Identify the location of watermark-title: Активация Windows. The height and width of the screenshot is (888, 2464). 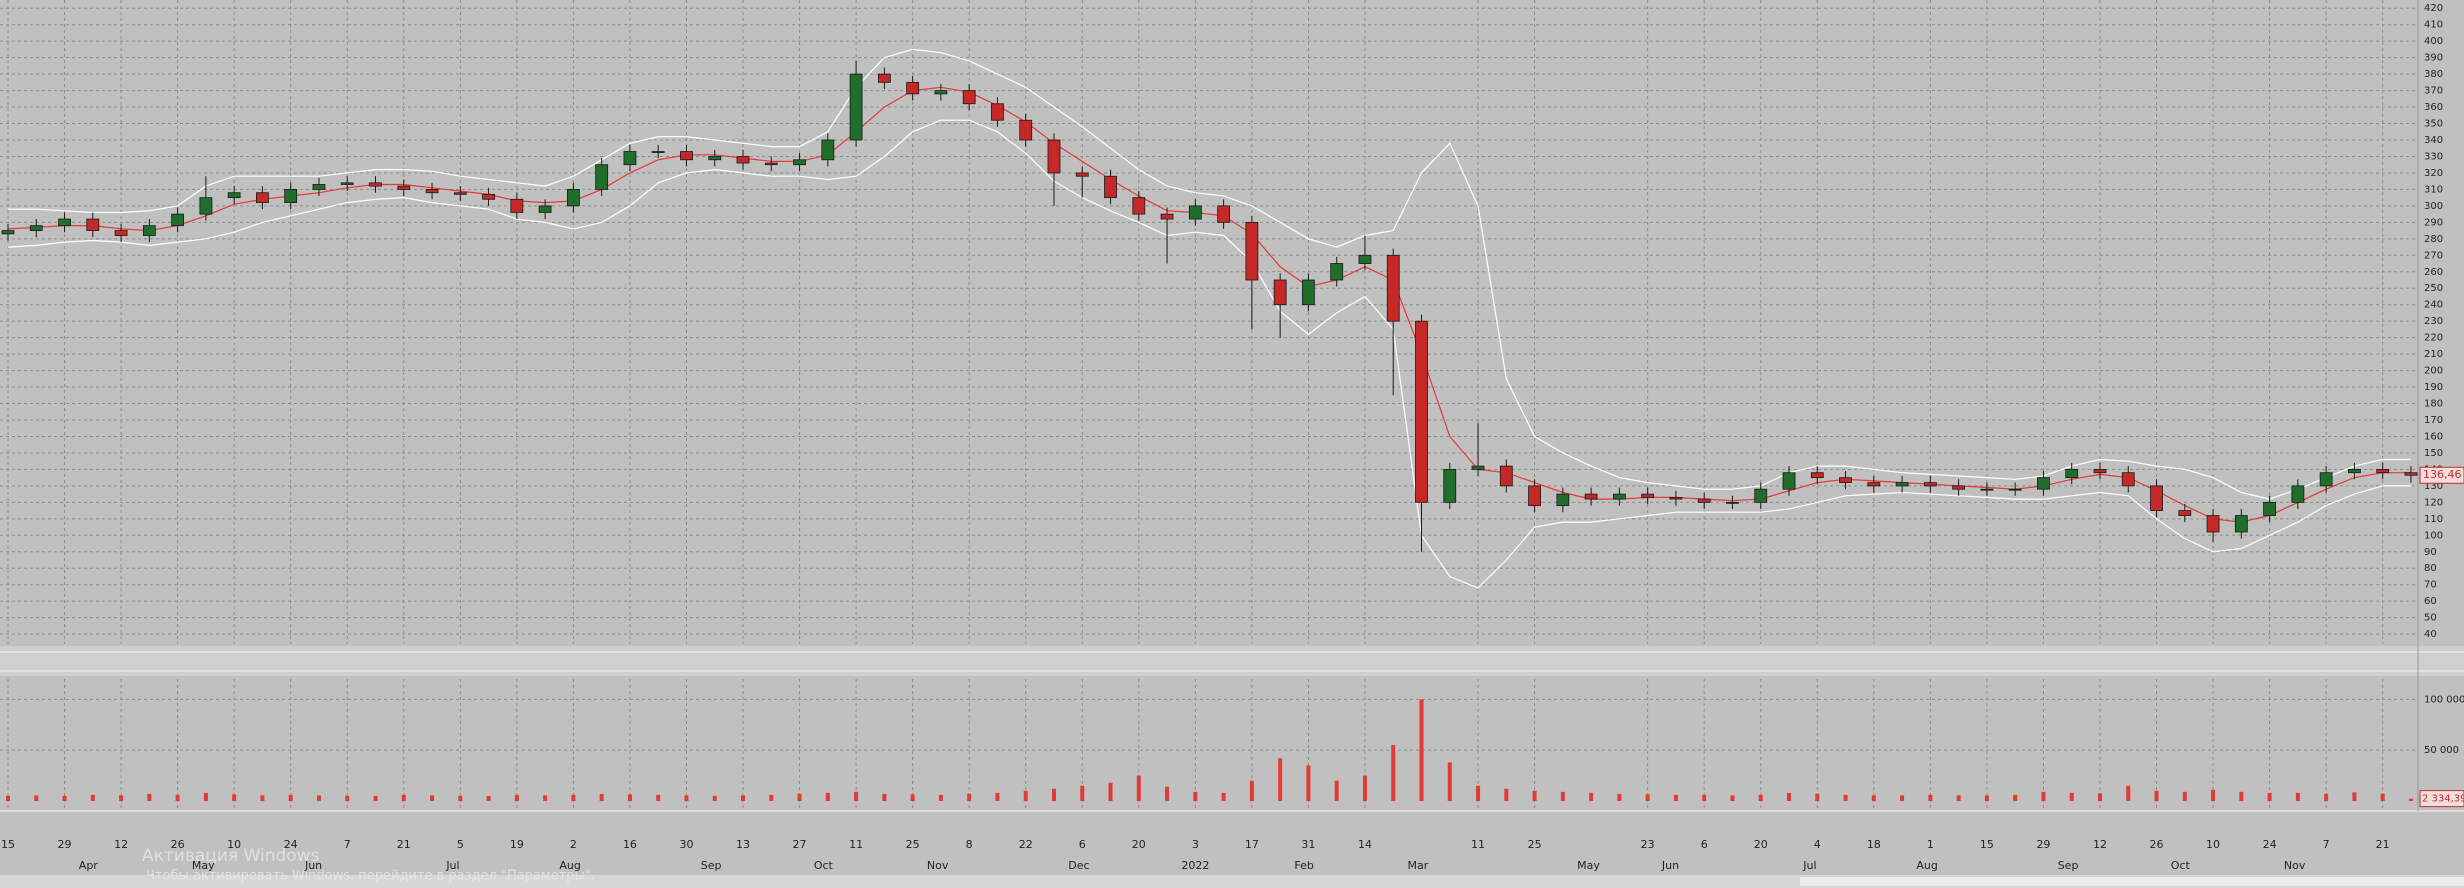
(231, 856).